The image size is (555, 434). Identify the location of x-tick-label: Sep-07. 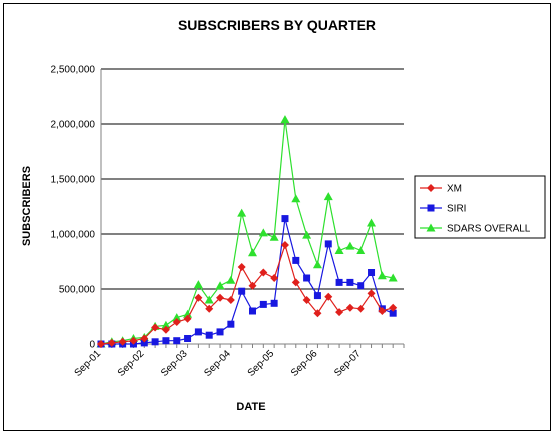
(347, 363).